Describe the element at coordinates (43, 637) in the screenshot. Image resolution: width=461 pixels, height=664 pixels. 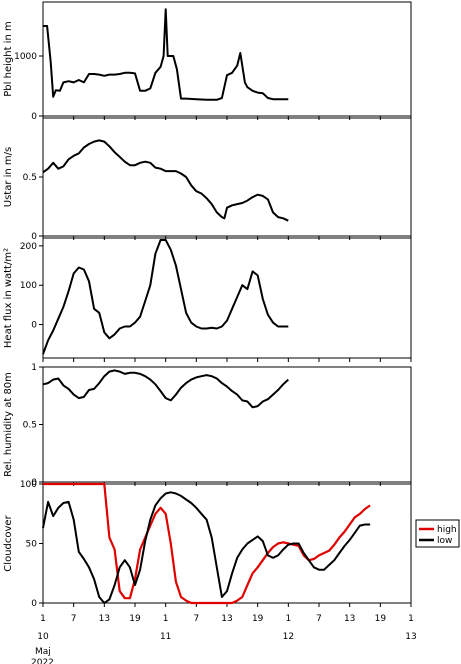
I see `day-label: 10` at that location.